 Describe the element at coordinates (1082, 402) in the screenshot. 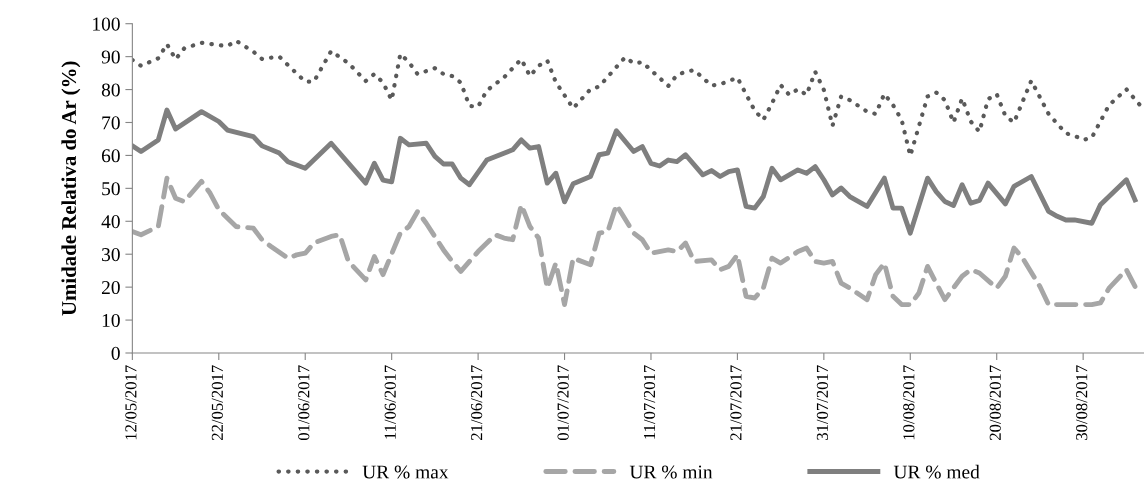

I see `x-tick-label: 30/08/2017` at that location.